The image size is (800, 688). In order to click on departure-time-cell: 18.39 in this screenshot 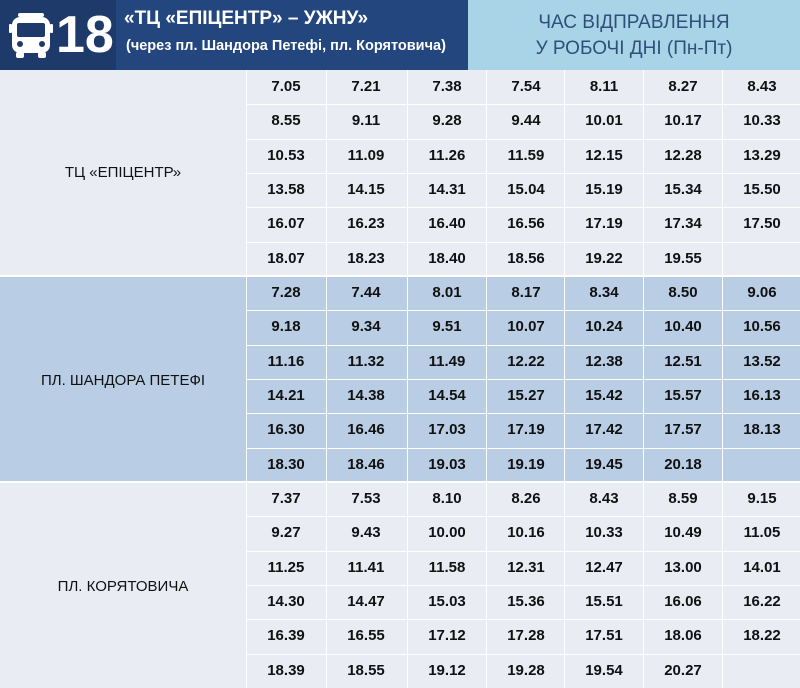, I will do `click(286, 670)`.